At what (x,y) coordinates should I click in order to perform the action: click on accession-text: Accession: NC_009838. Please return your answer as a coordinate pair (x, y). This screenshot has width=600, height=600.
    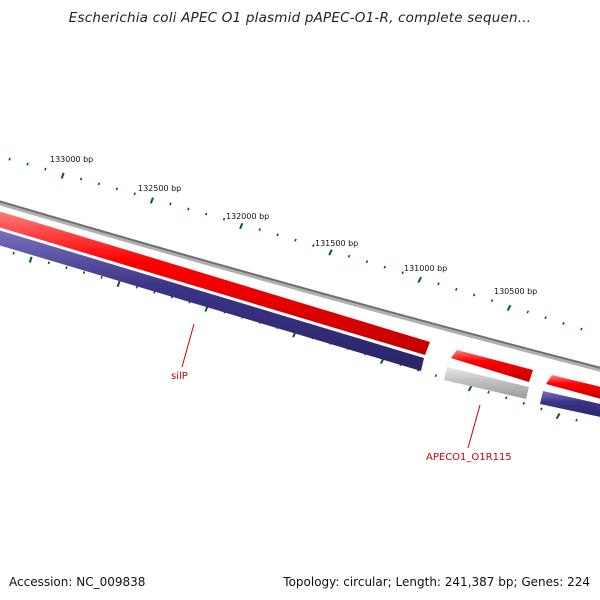
    Looking at the image, I should click on (77, 582).